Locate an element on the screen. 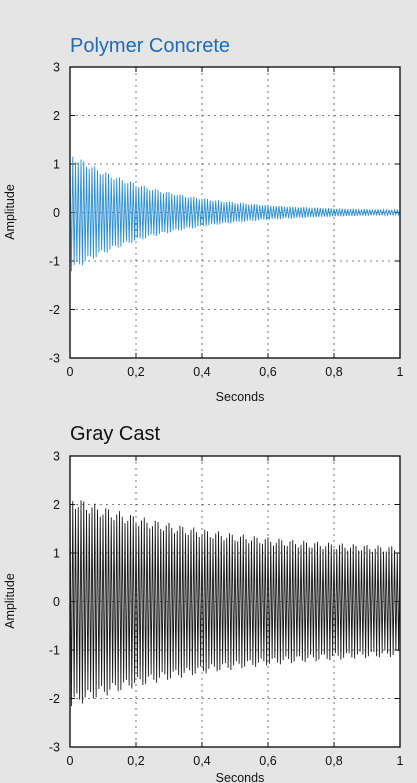  chart-title: Gray Cast is located at coordinates (115, 434).